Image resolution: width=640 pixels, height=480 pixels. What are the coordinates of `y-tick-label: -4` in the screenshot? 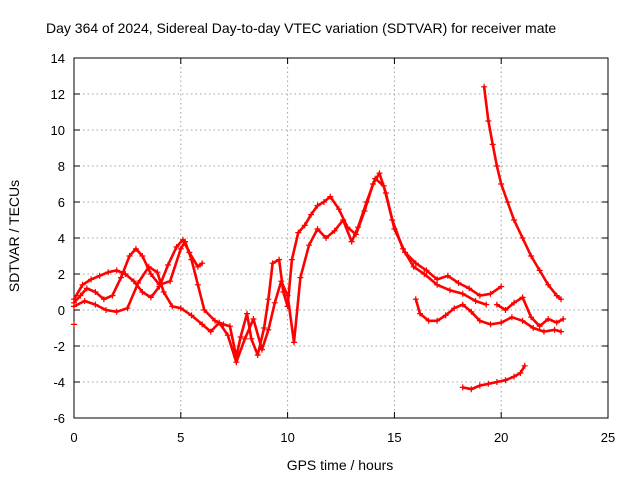 It's located at (59, 382).